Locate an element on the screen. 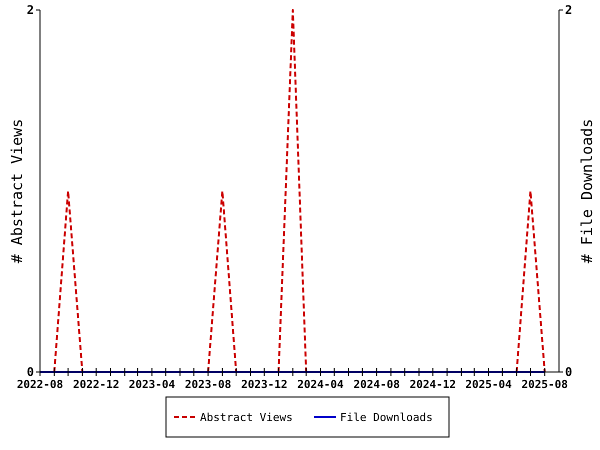 Image resolution: width=600 pixels, height=450 pixels. legend-label: File Downloads is located at coordinates (386, 417).